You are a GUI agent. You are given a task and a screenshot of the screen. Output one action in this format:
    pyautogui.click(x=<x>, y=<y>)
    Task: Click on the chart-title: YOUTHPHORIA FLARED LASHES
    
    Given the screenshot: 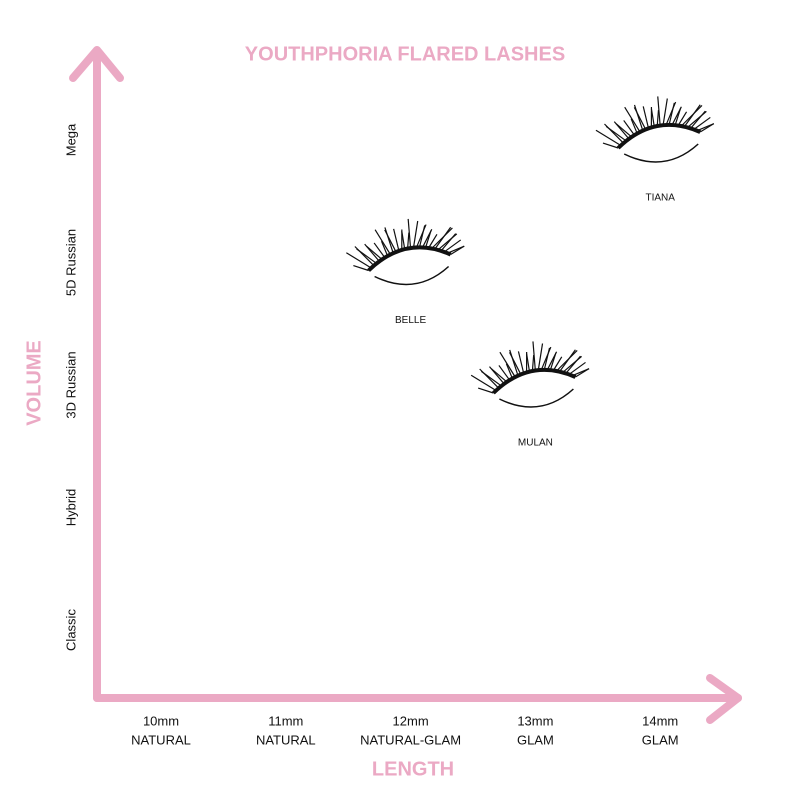 What is the action you would take?
    pyautogui.click(x=405, y=54)
    